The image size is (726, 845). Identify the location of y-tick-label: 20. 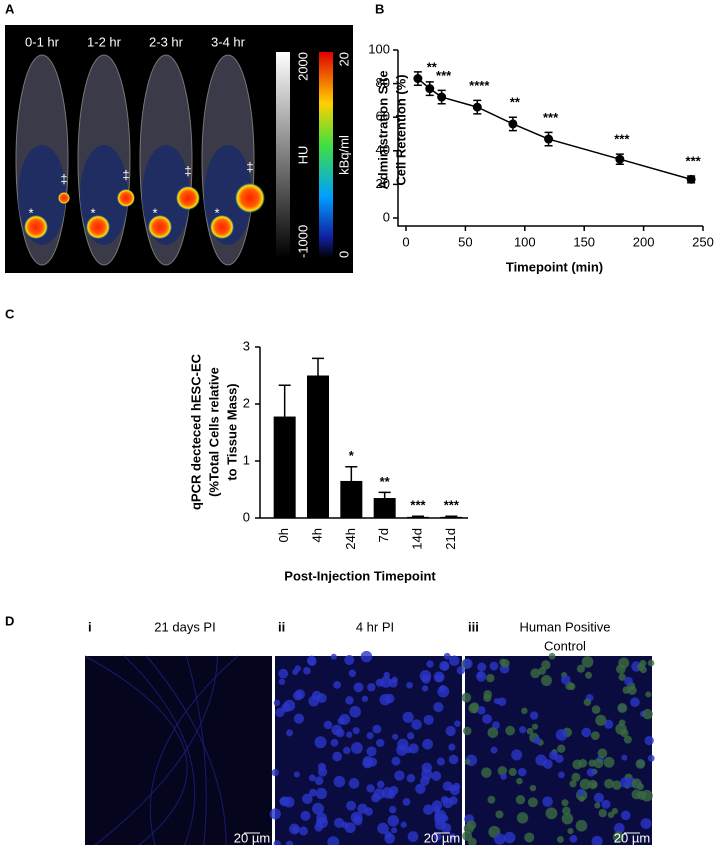
(383, 183).